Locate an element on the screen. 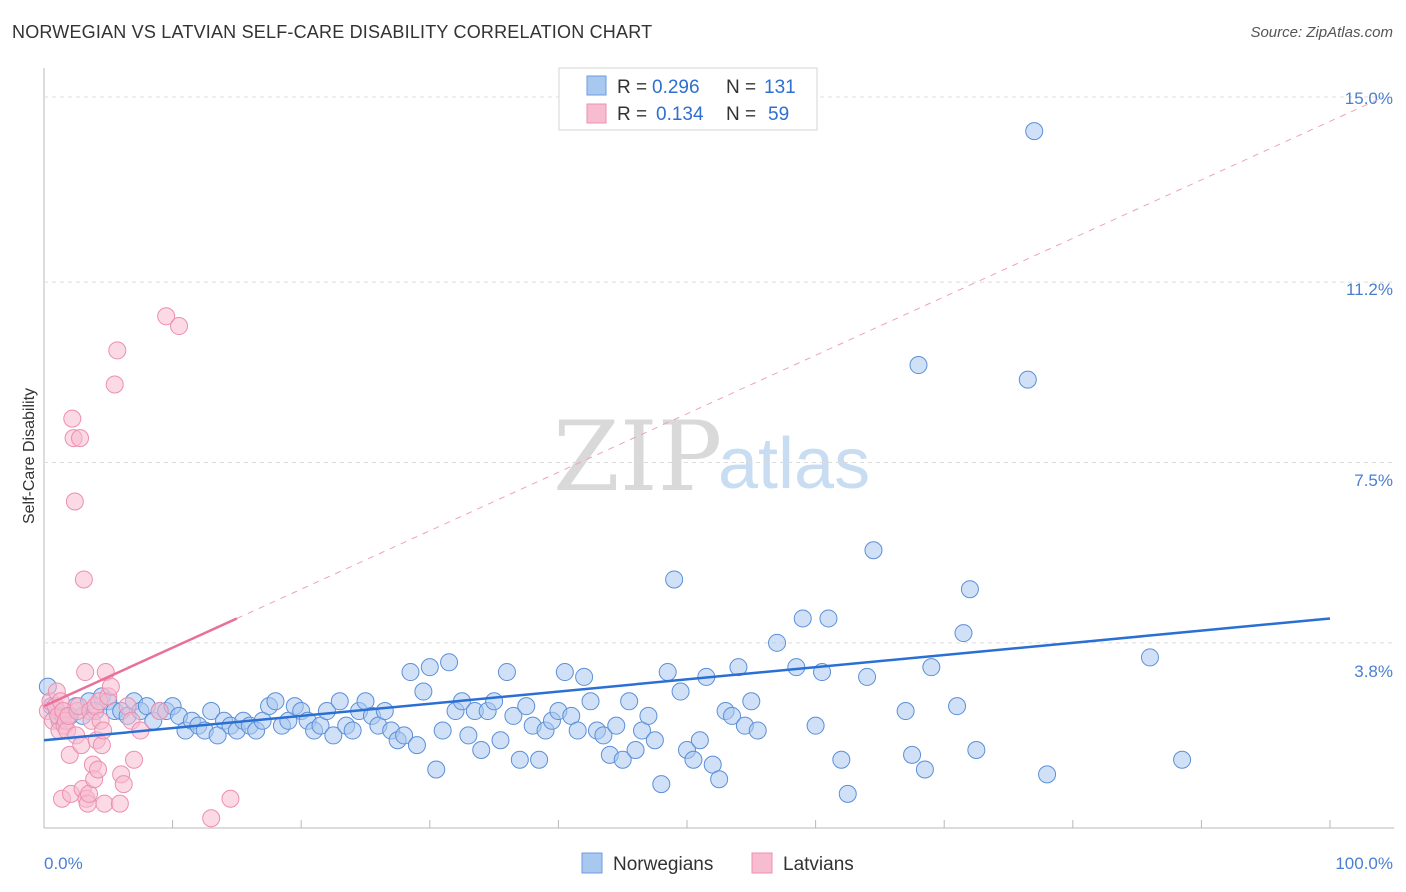 The height and width of the screenshot is (892, 1406). series-label-norwegians: Norwegians is located at coordinates (663, 864).